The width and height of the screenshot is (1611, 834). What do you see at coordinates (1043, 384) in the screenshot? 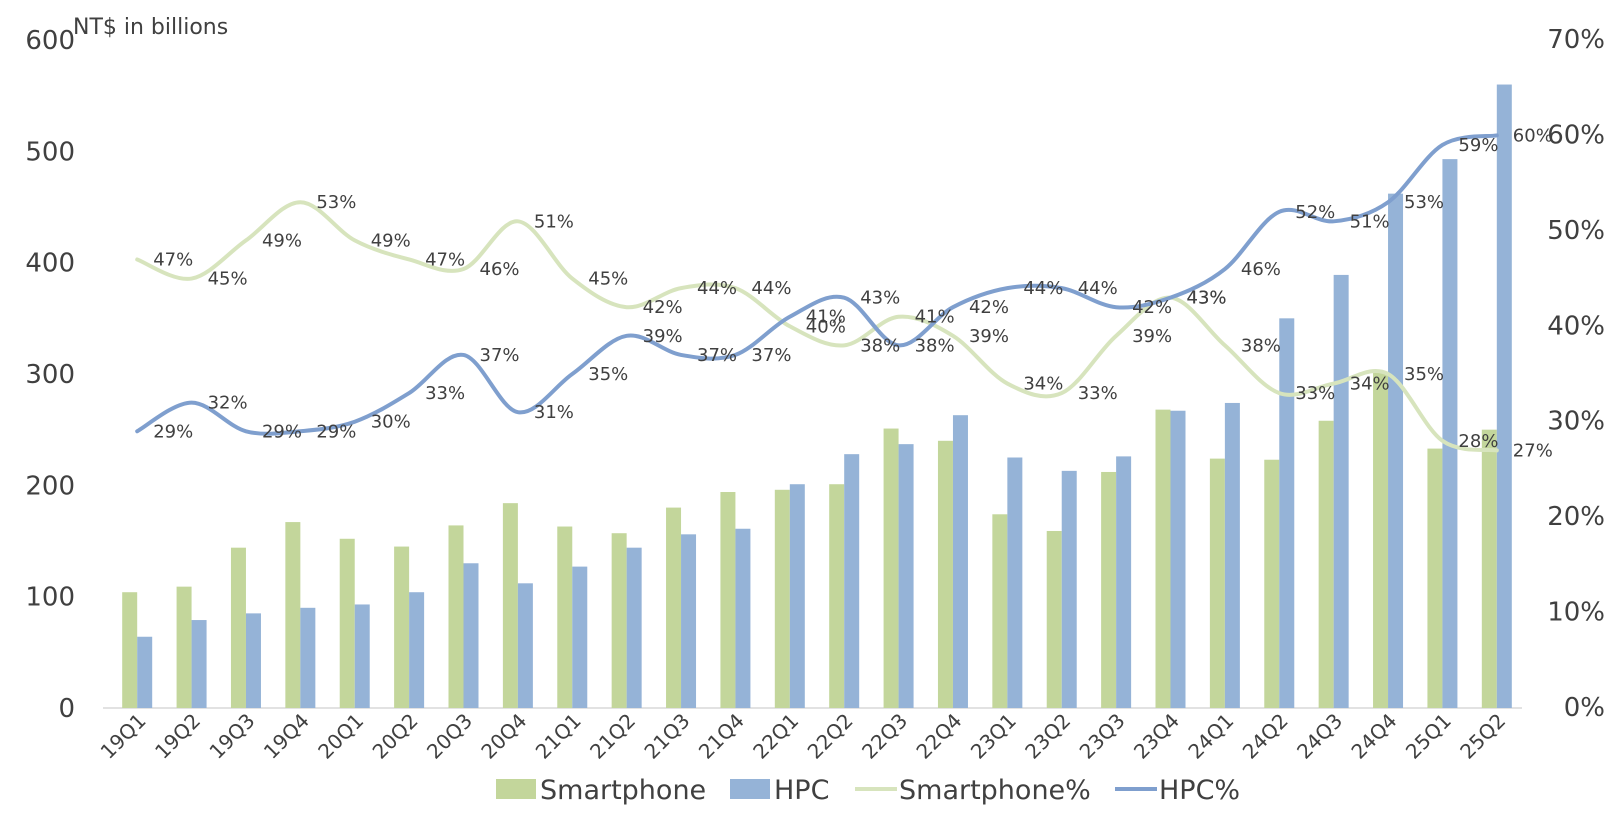
I see `smartphone-pct-data-label: 34%` at bounding box center [1043, 384].